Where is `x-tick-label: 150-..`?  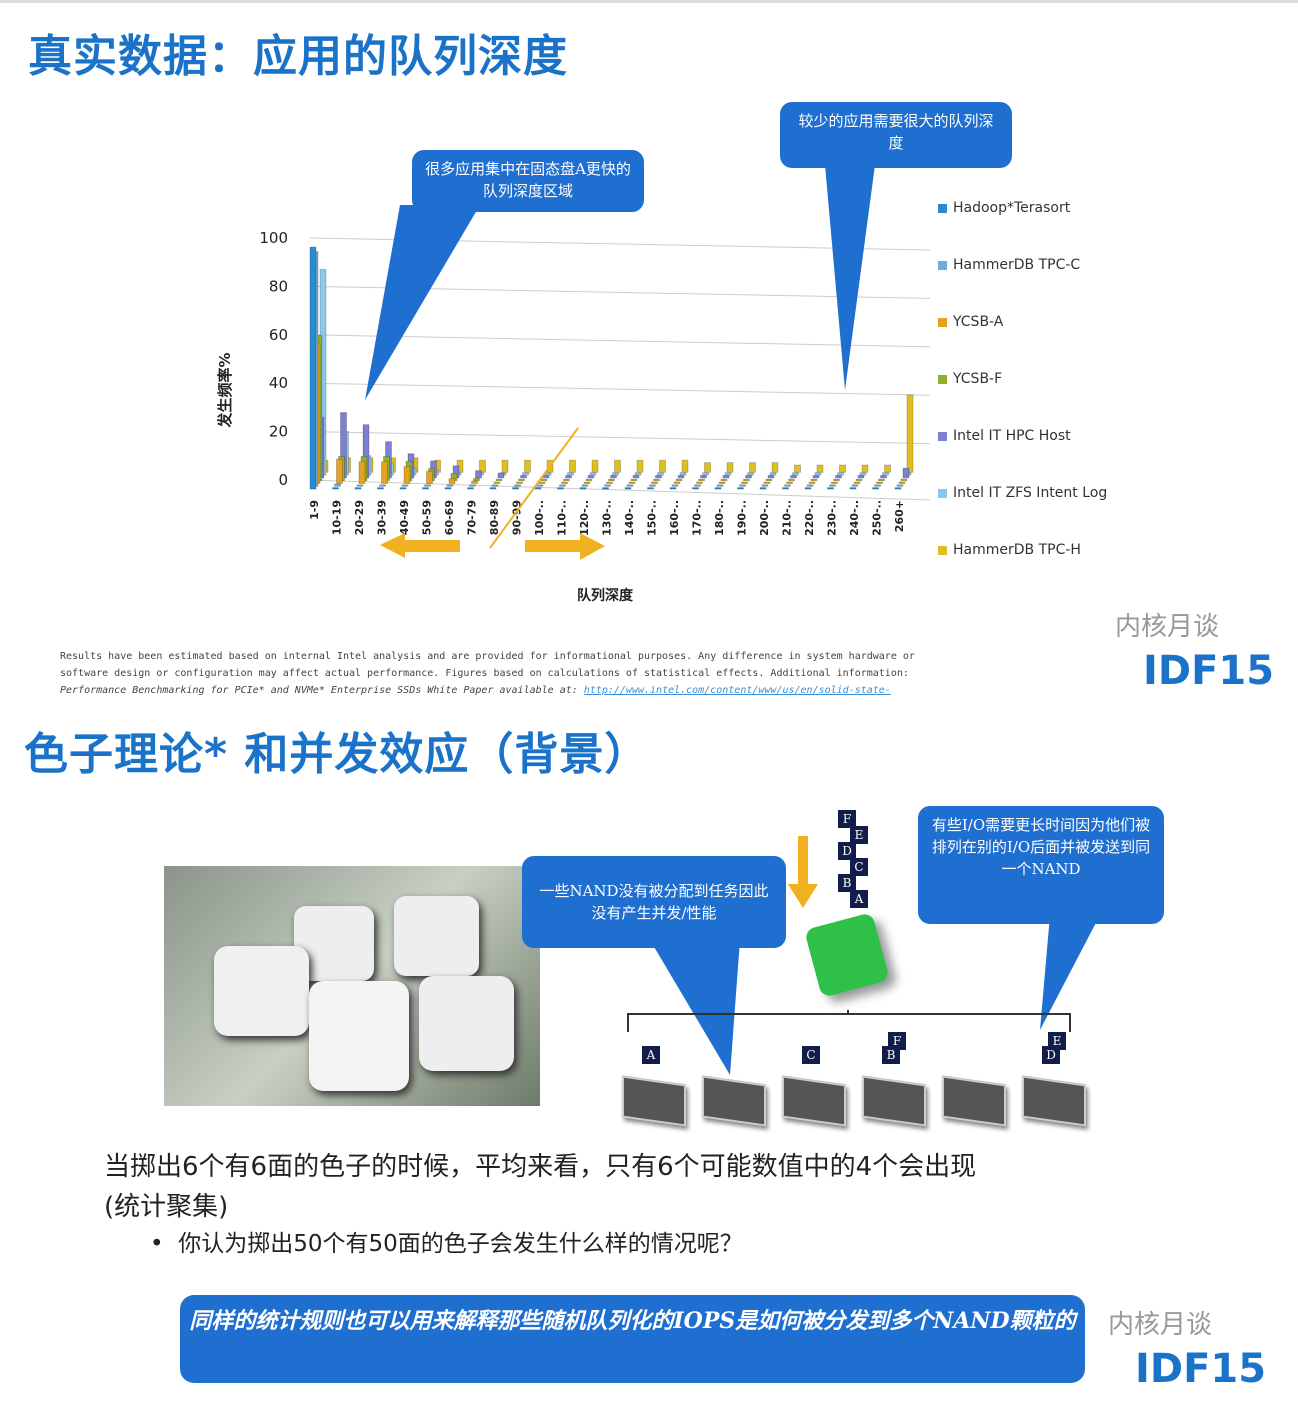 x-tick-label: 150-.. is located at coordinates (652, 518).